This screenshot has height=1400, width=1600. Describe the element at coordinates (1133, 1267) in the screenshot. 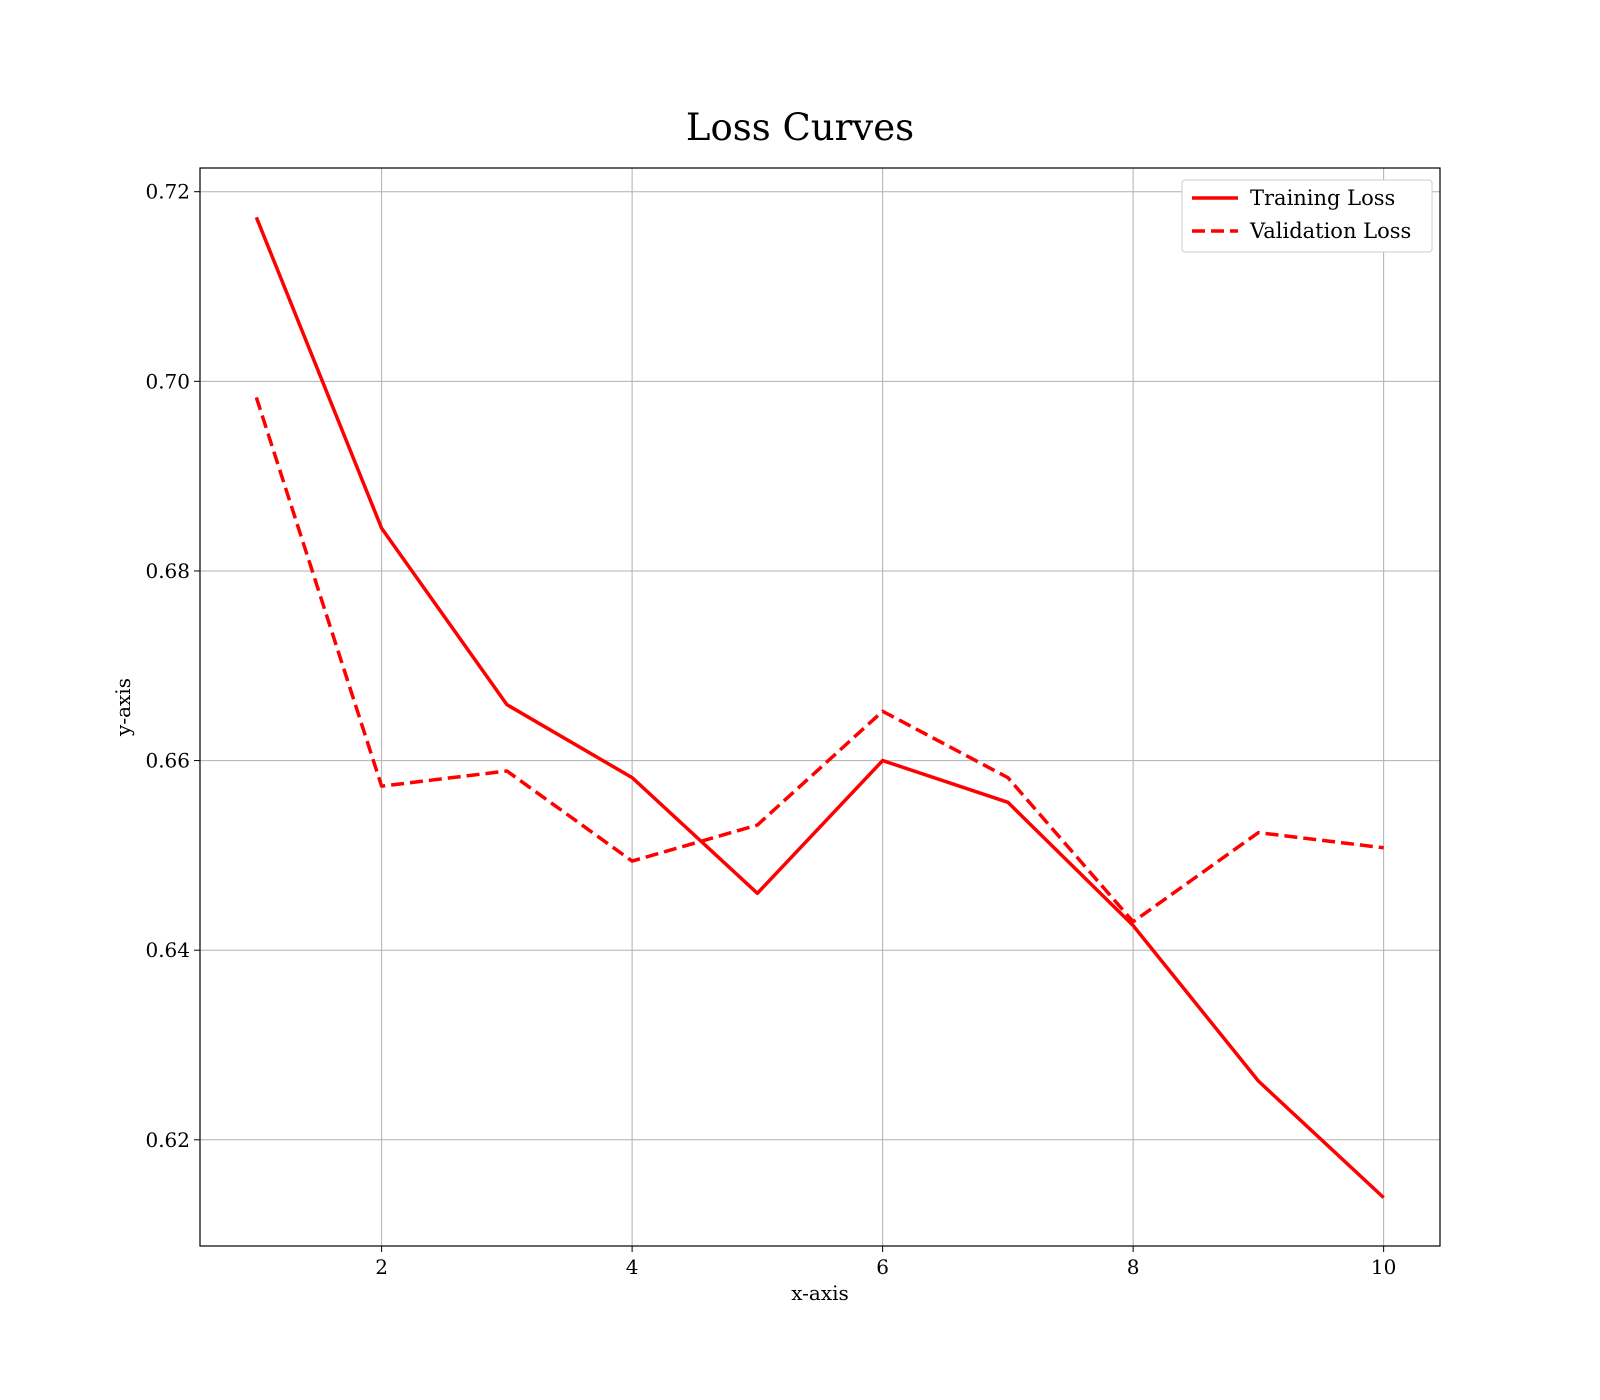

I see `x-tick-label: 8` at that location.